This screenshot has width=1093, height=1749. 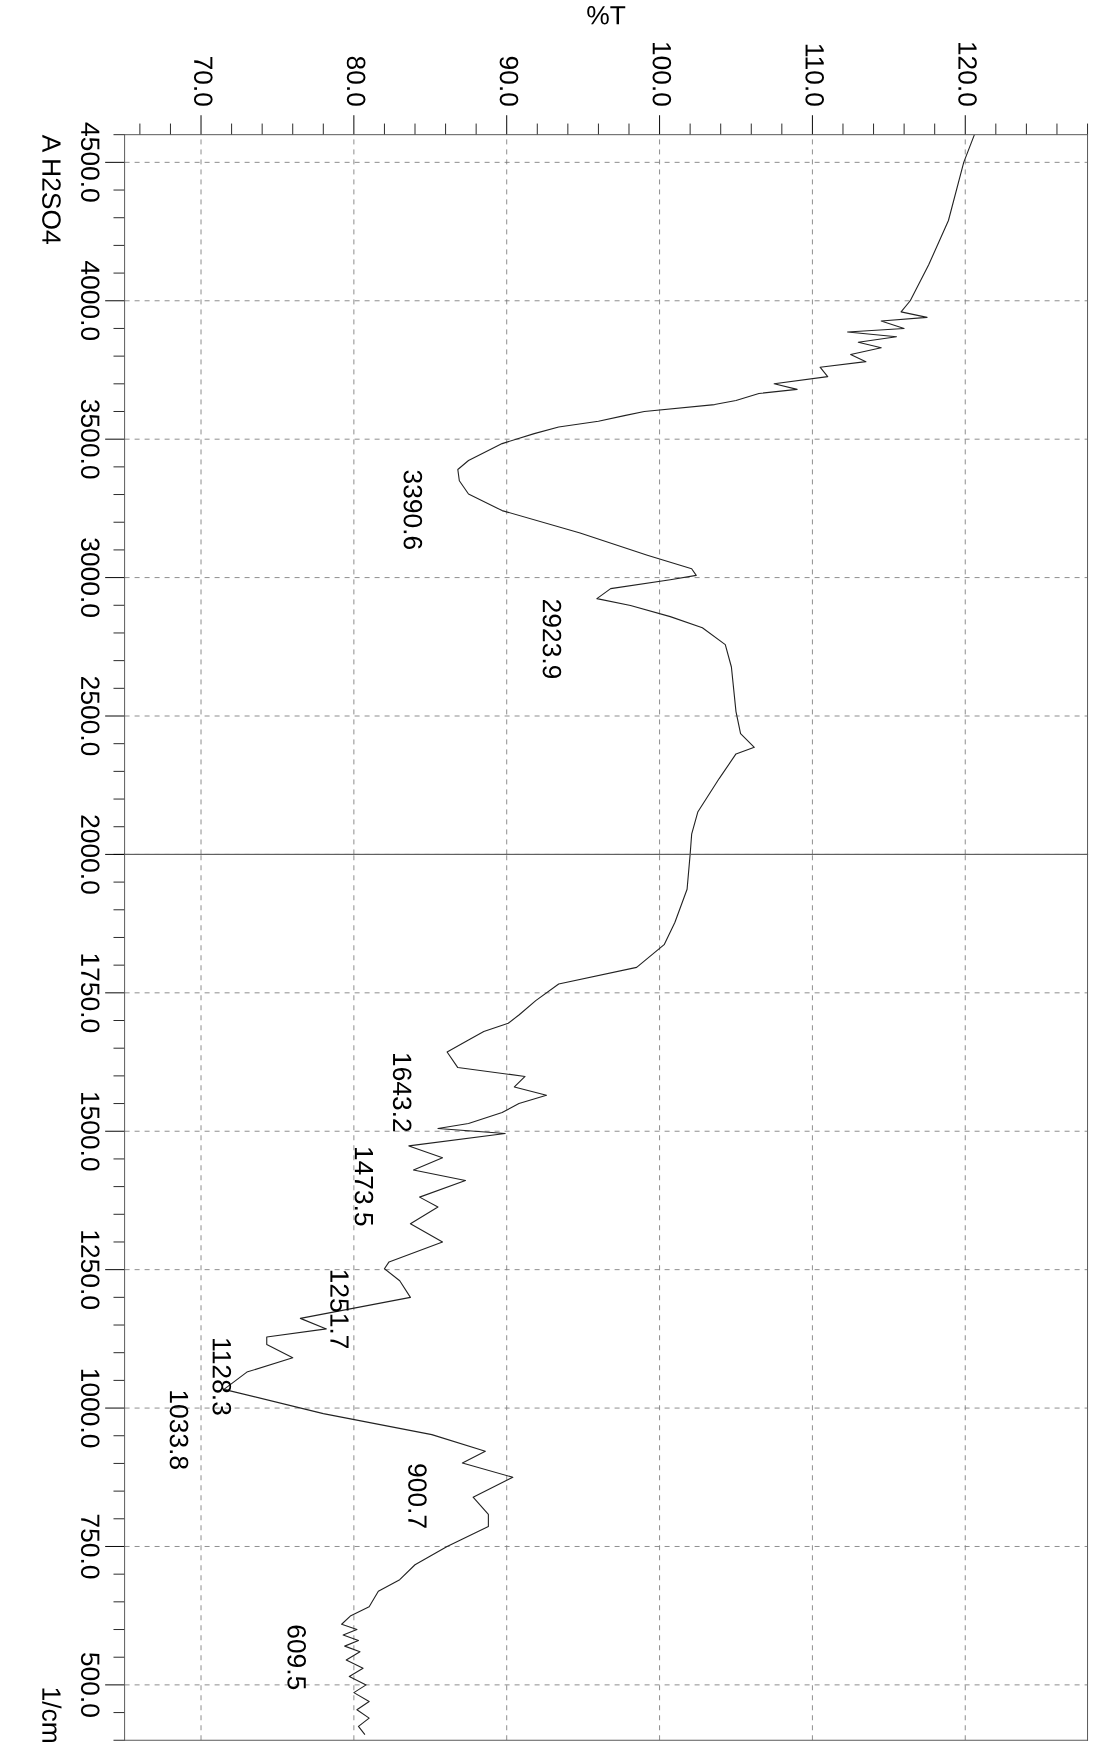 I want to click on y-tick-label: 4000.0, so click(x=90, y=301).